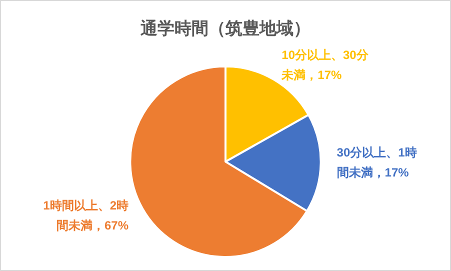 The height and width of the screenshot is (271, 451). What do you see at coordinates (376, 163) in the screenshot?
I see `slice-label: 30分以上、1時間未満，17%` at bounding box center [376, 163].